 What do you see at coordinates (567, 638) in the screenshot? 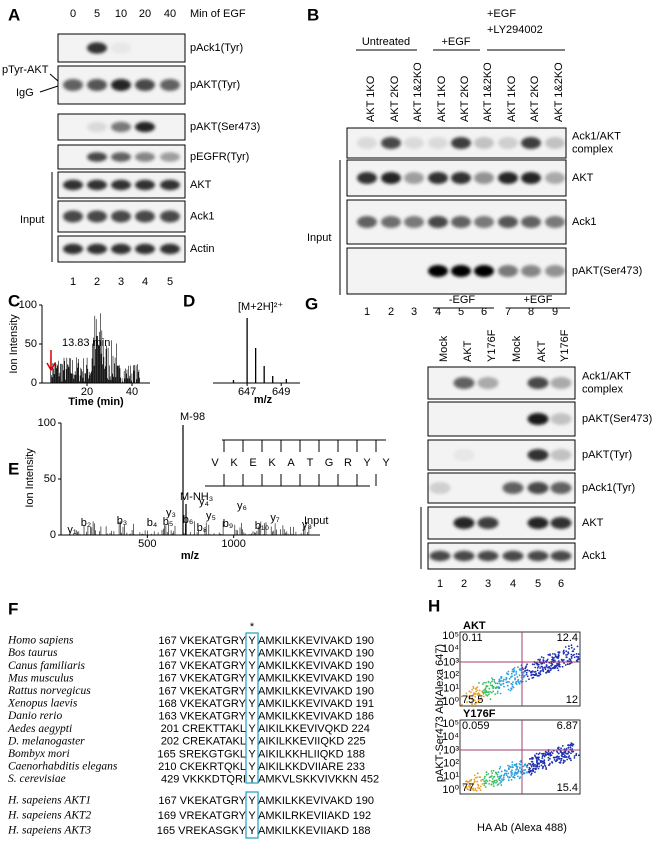
I see `quadrant-value: 12.4` at bounding box center [567, 638].